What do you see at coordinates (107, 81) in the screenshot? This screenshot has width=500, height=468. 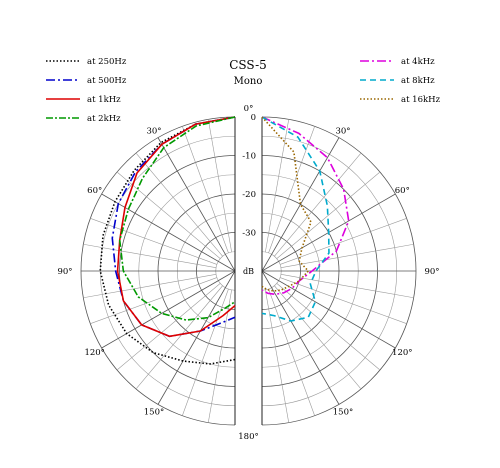 I see `legend-label: at 500Hz` at bounding box center [107, 81].